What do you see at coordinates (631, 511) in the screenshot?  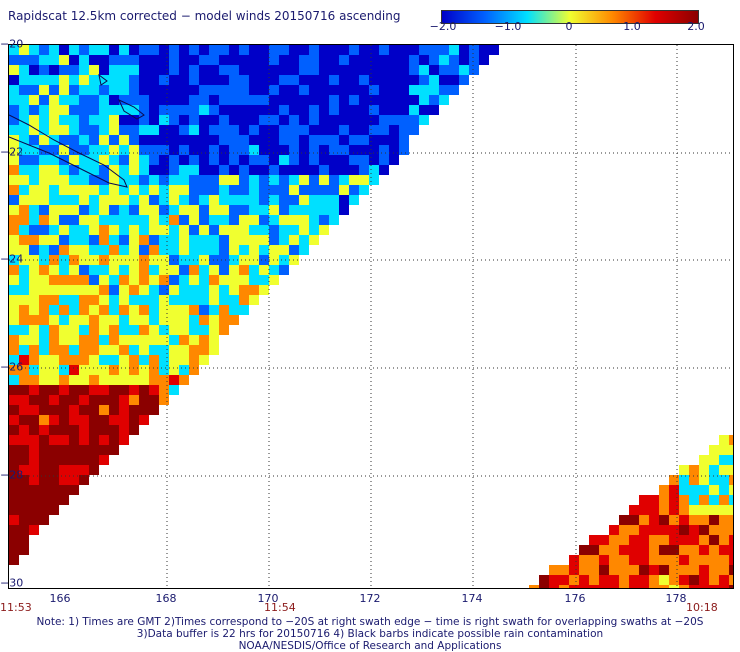 I see `swath-right` at bounding box center [631, 511].